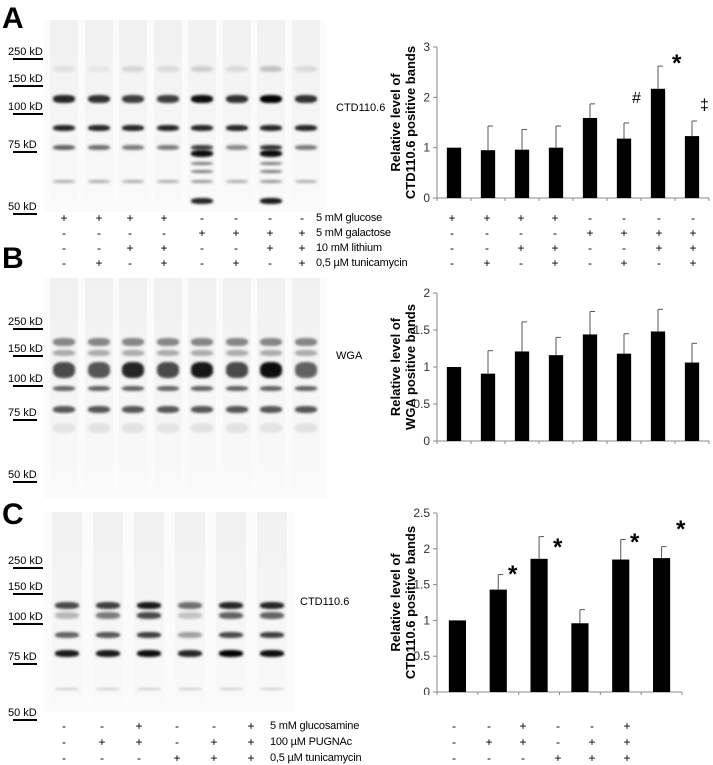  I want to click on y-axis-label: Relative level of CTD110.6 positive bands, so click(403, 122).